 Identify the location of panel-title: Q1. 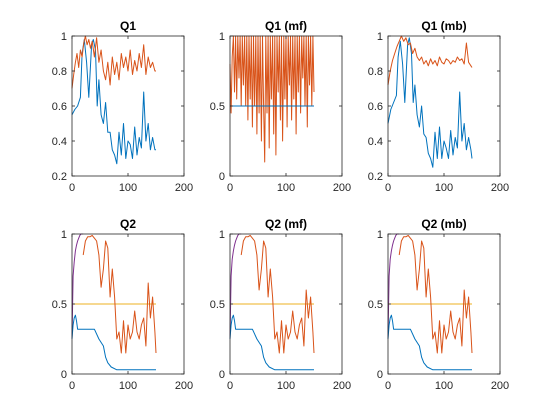
(128, 26).